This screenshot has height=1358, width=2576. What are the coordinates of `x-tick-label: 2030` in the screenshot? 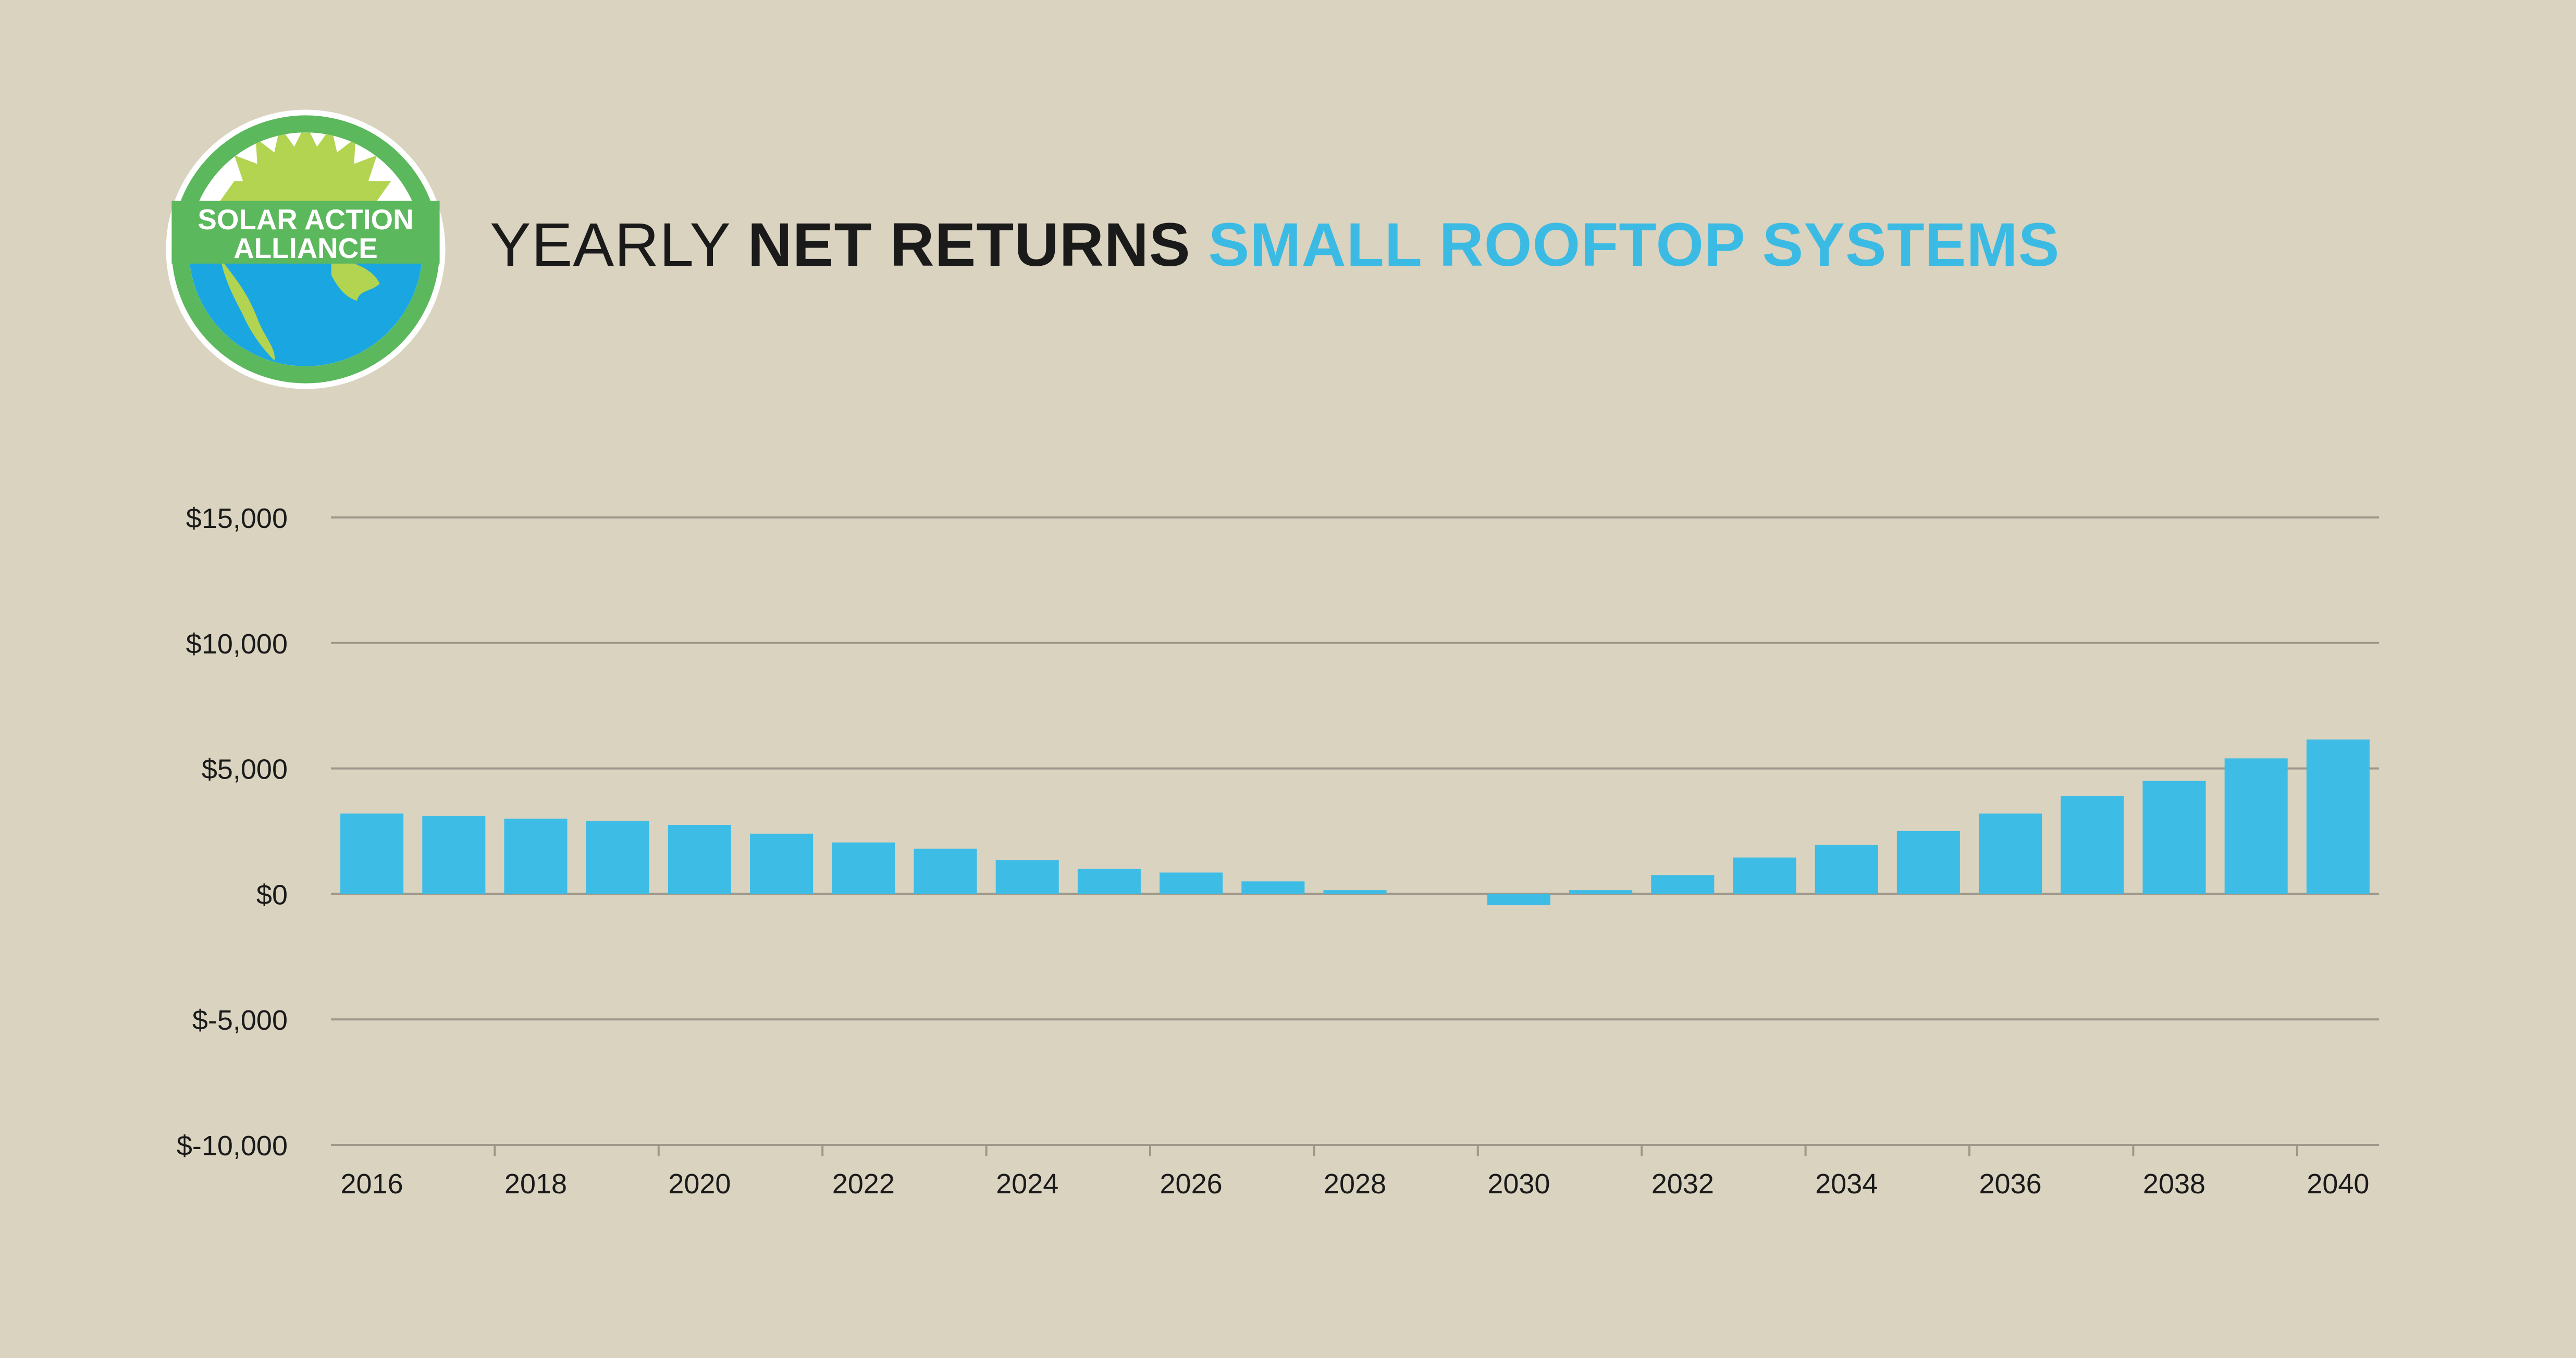 It's located at (1518, 1184).